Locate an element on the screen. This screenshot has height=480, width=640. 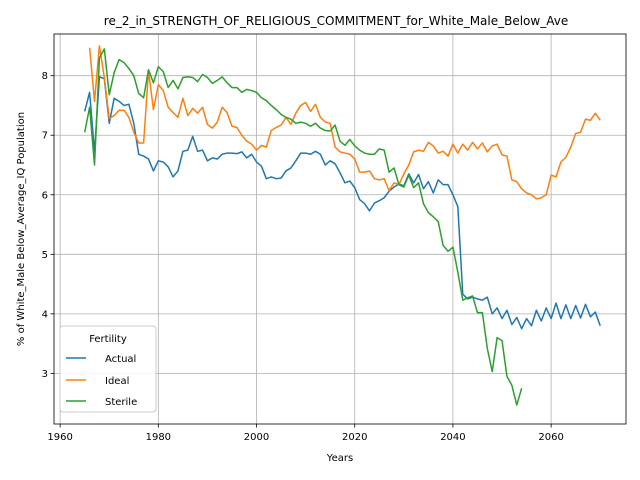
y-tick-label: 7 is located at coordinates (45, 136).